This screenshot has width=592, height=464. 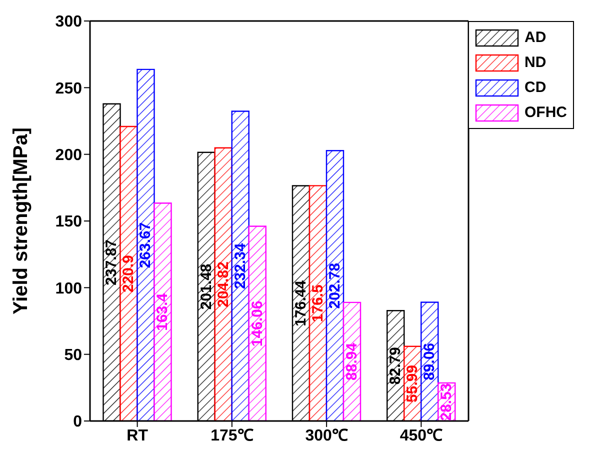 What do you see at coordinates (545, 112) in the screenshot?
I see `legend-label: OFHC` at bounding box center [545, 112].